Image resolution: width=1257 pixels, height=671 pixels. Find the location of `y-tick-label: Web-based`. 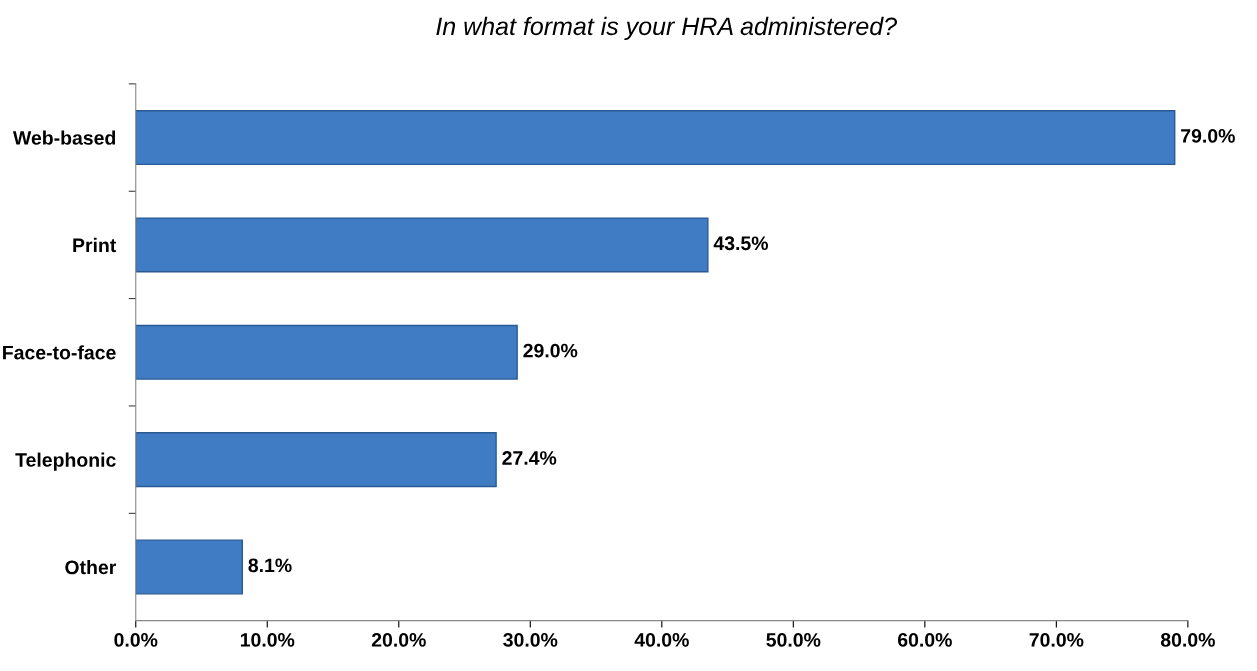

y-tick-label: Web-based is located at coordinates (64, 137).